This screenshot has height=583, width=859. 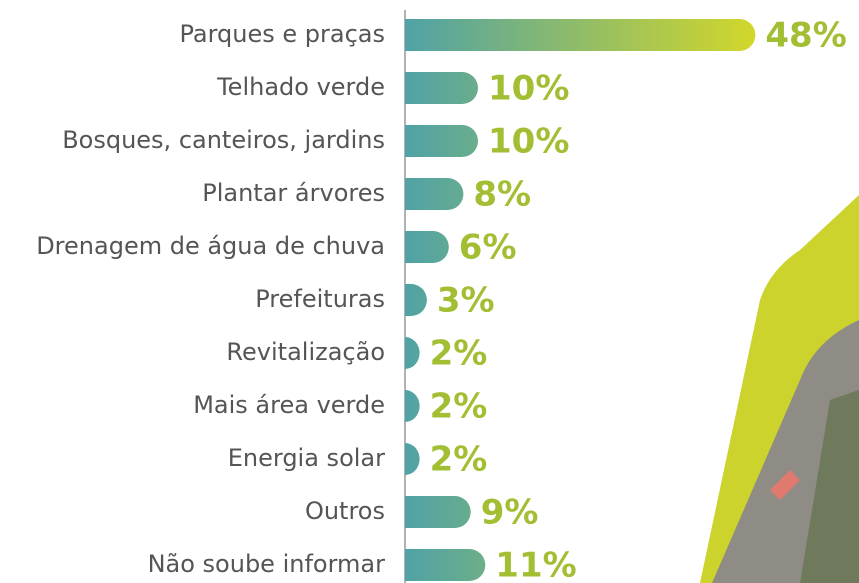 I want to click on value-label: 48%, so click(x=805, y=36).